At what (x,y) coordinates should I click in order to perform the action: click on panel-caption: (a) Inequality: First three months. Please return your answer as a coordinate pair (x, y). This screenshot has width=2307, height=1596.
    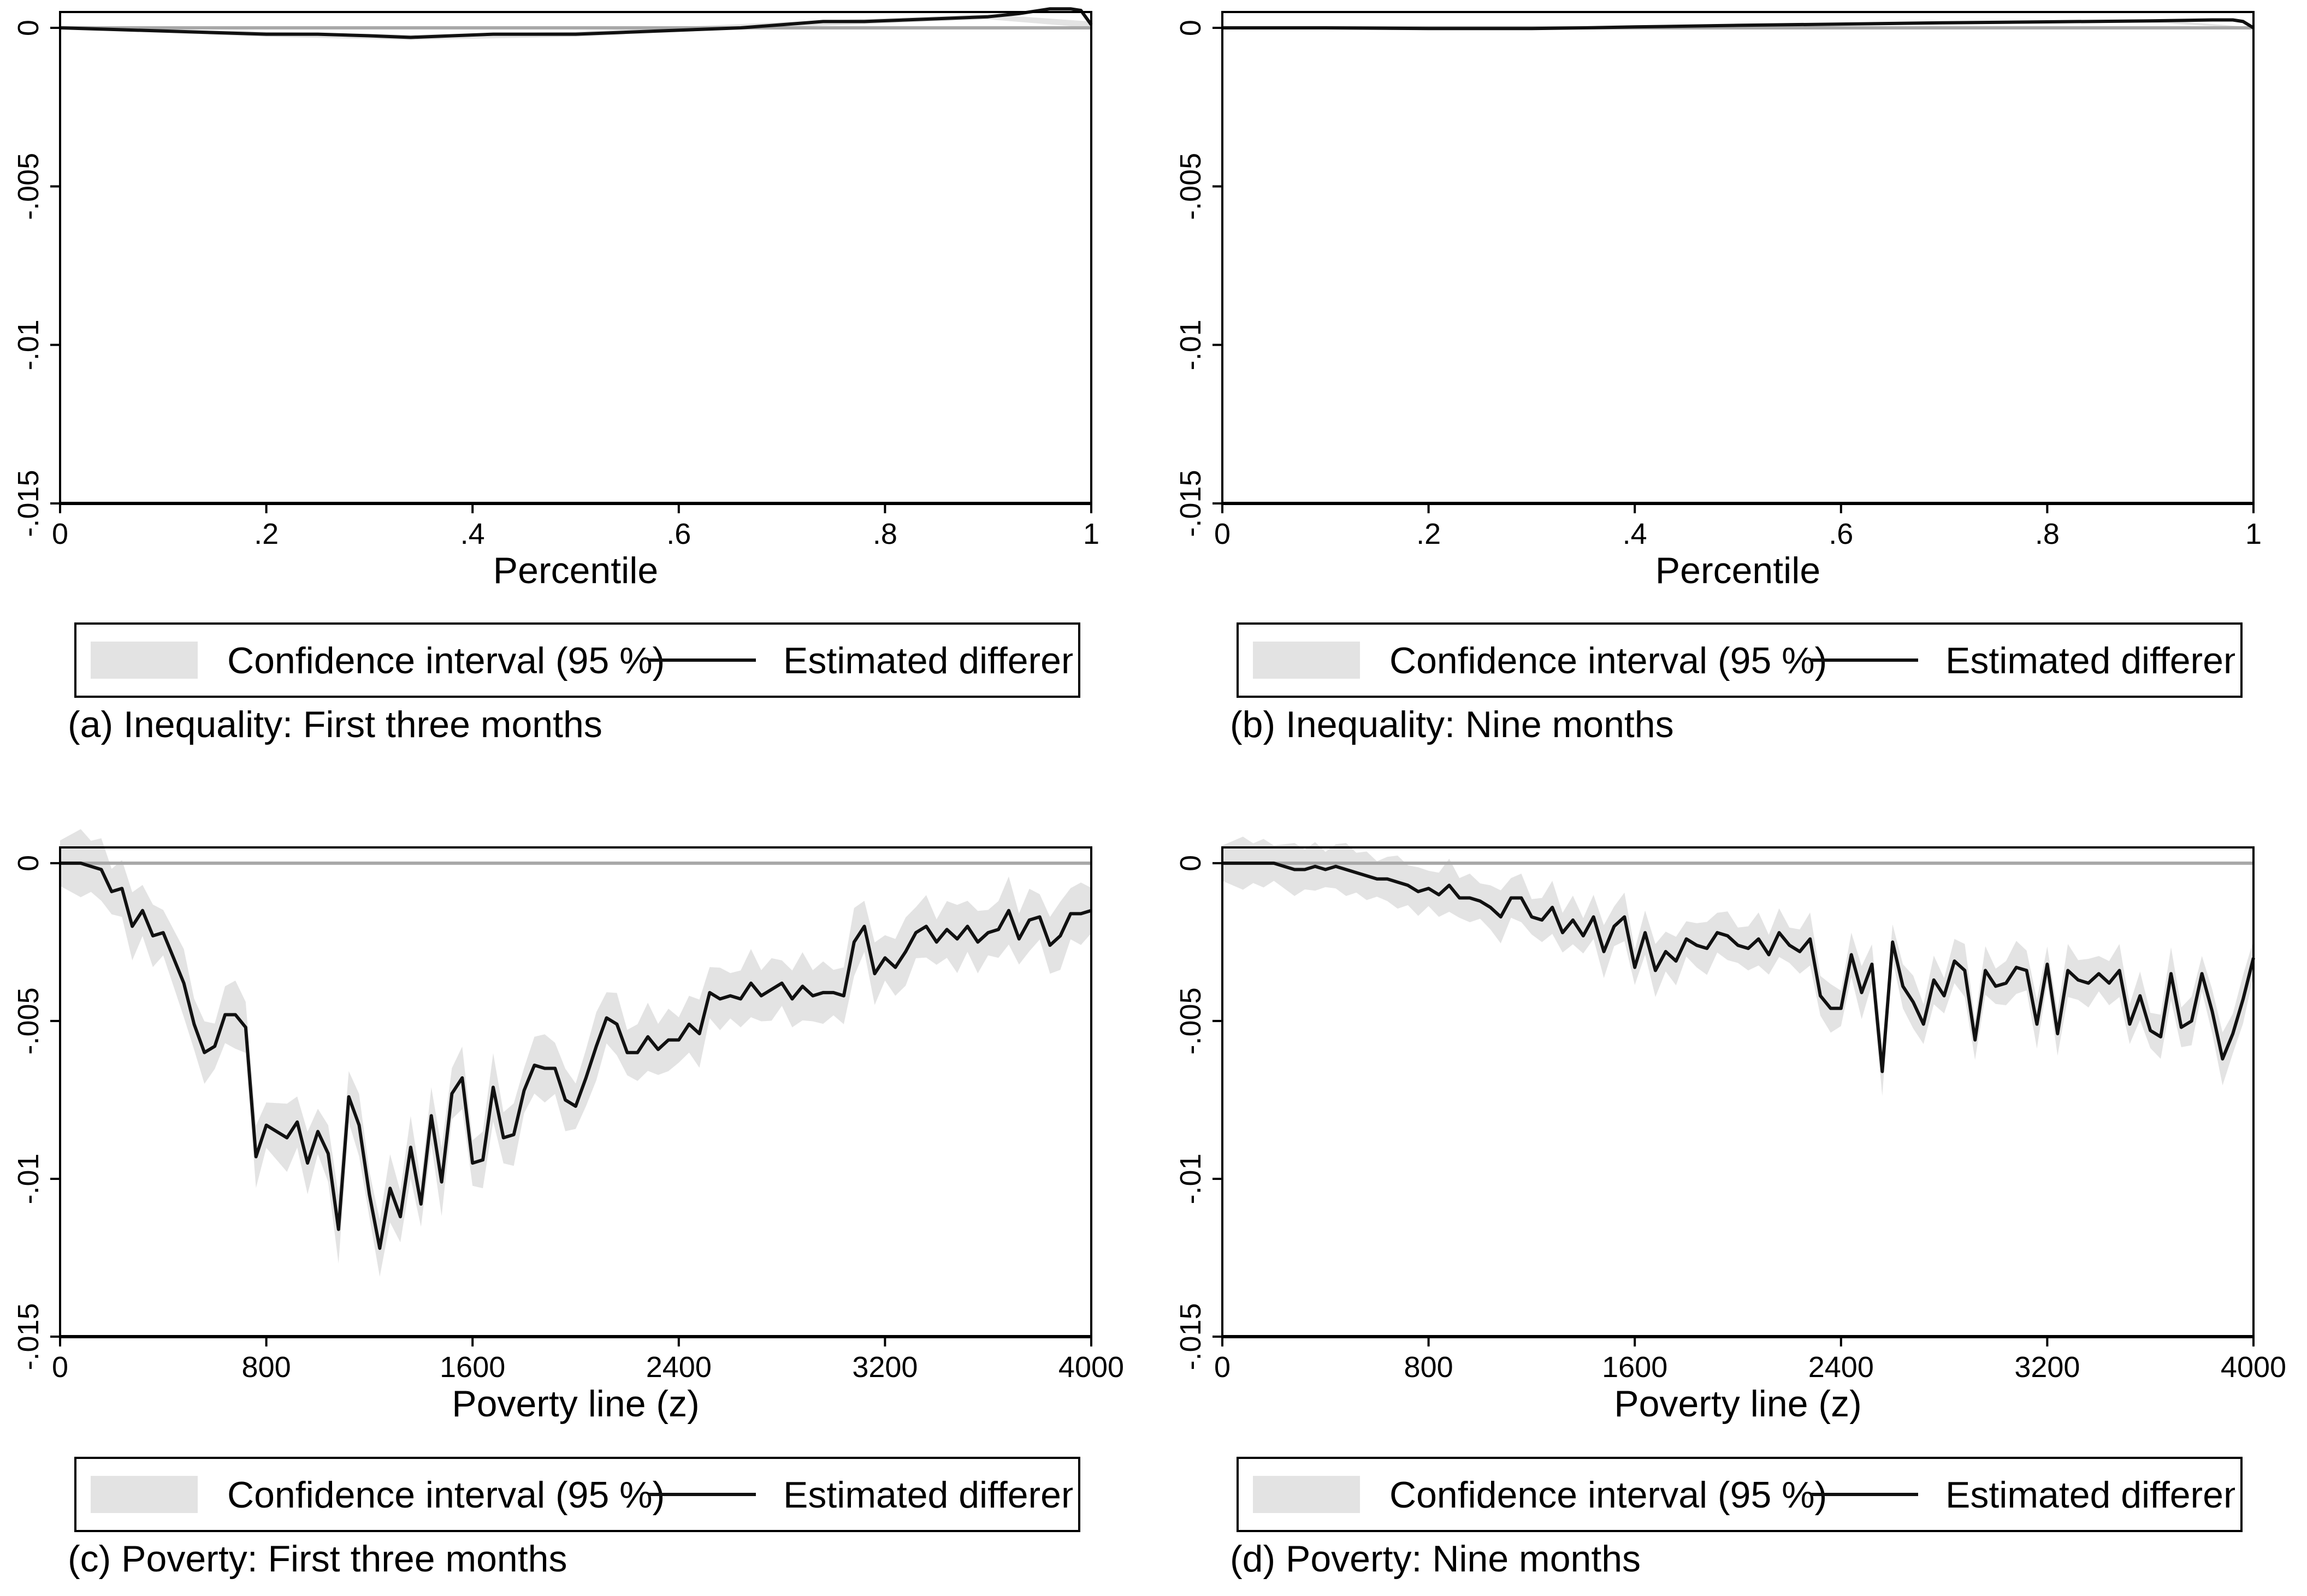
    Looking at the image, I should click on (335, 725).